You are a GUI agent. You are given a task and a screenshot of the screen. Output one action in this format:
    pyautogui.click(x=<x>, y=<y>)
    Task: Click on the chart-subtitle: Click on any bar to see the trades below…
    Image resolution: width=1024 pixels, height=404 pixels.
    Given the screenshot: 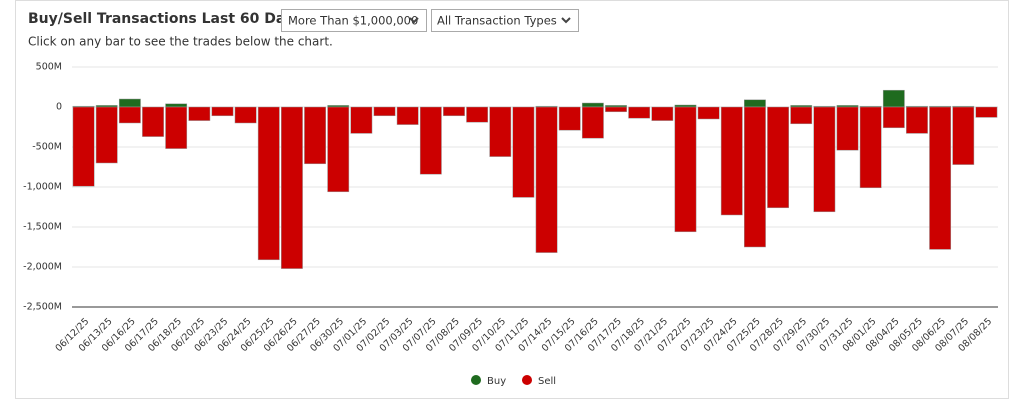 What is the action you would take?
    pyautogui.click(x=180, y=42)
    